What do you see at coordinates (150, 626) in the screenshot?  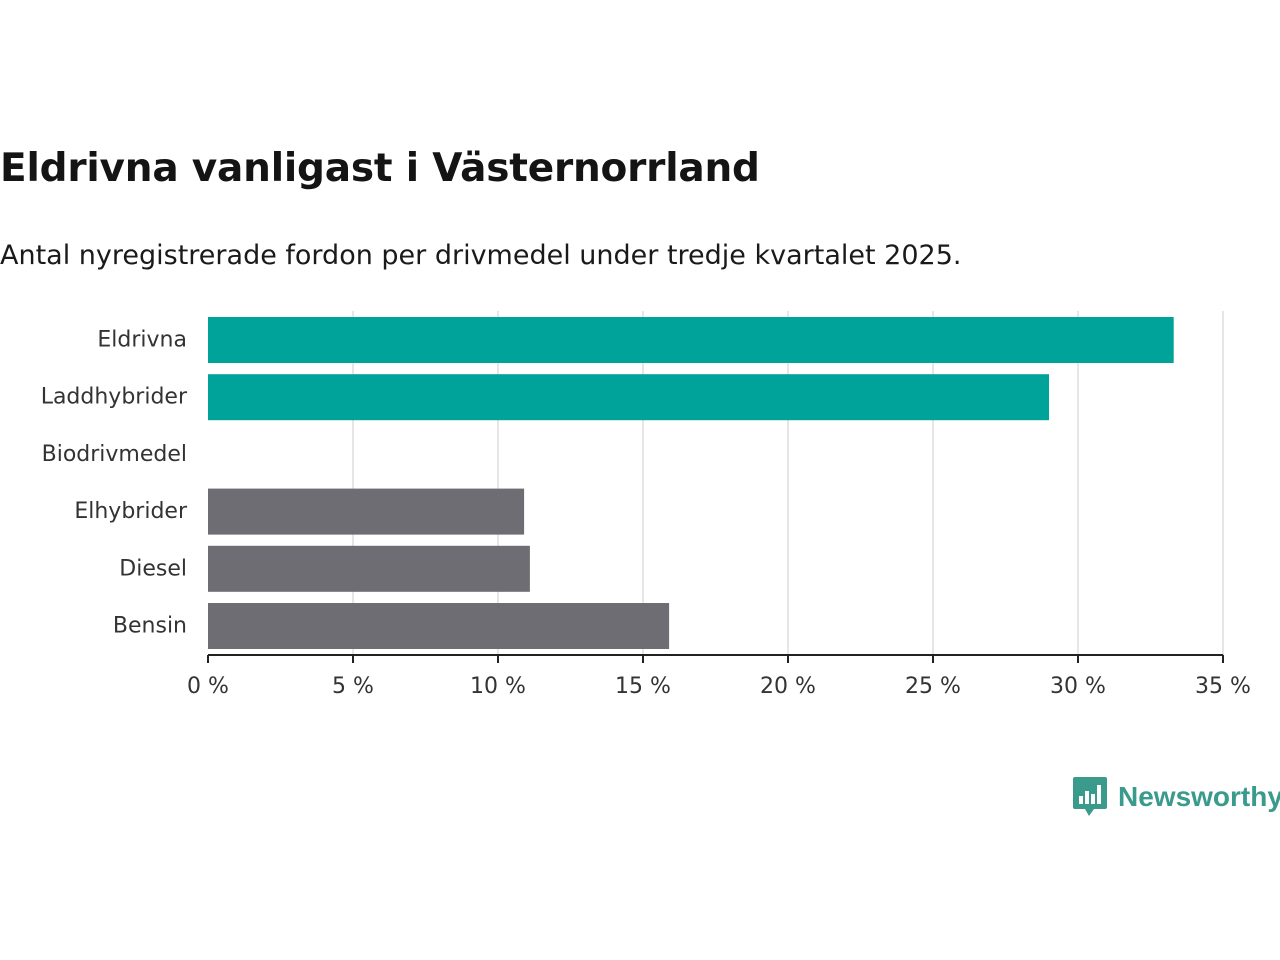 I see `category-label: Bensin` at bounding box center [150, 626].